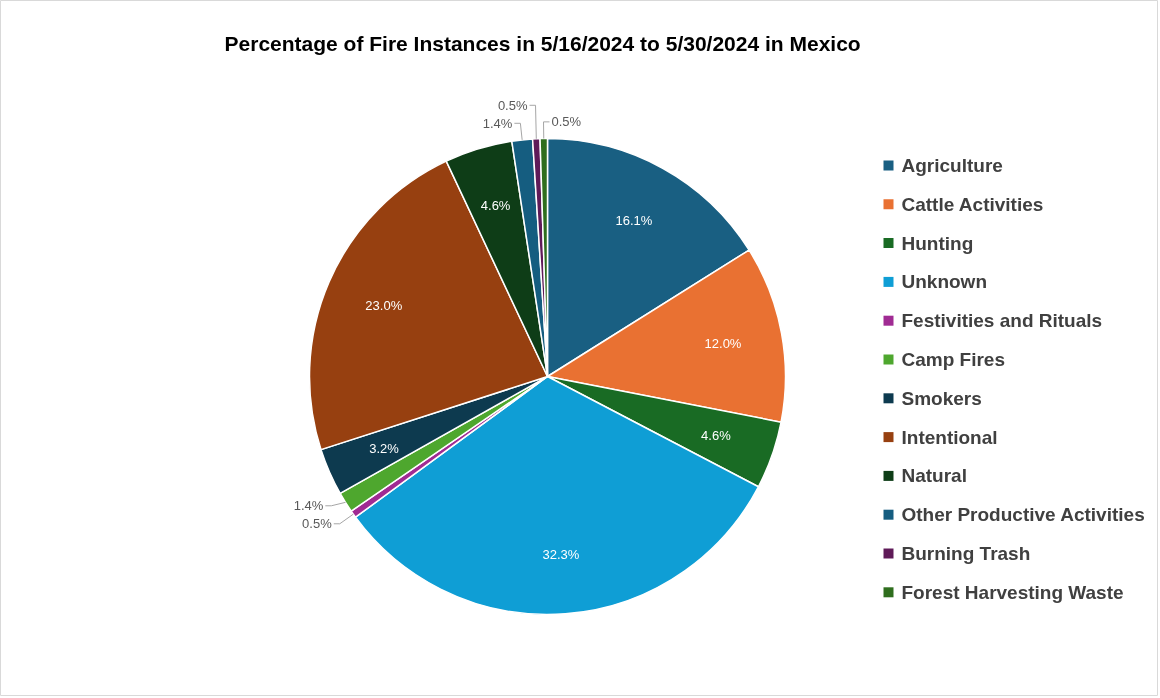  What do you see at coordinates (952, 165) in the screenshot?
I see `legend-label: Agriculture` at bounding box center [952, 165].